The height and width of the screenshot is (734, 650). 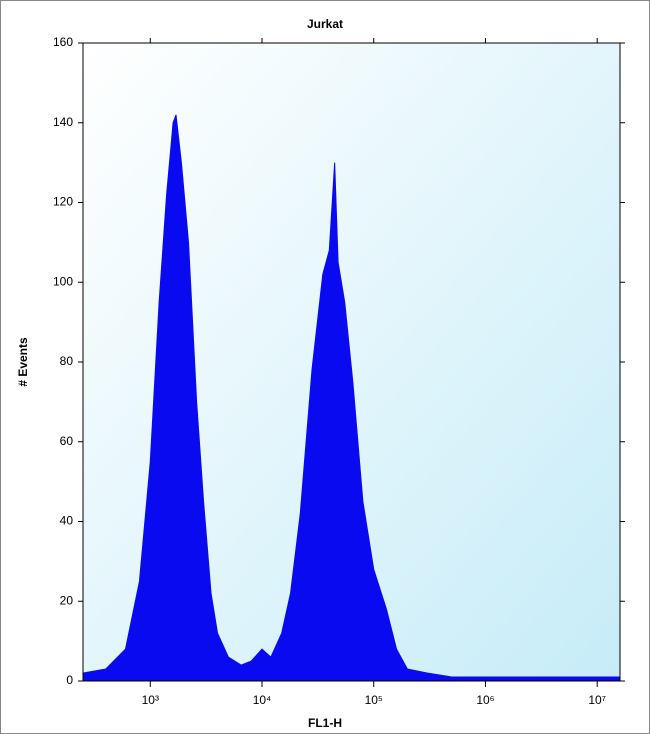 What do you see at coordinates (63, 42) in the screenshot?
I see `y-tick-label: 160` at bounding box center [63, 42].